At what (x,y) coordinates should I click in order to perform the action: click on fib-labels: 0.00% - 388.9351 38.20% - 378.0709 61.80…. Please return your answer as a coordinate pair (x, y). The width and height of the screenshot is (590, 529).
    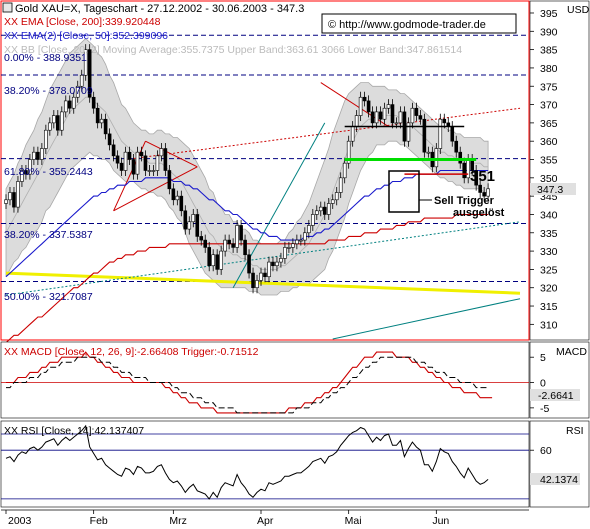
    Looking at the image, I should click on (48, 177).